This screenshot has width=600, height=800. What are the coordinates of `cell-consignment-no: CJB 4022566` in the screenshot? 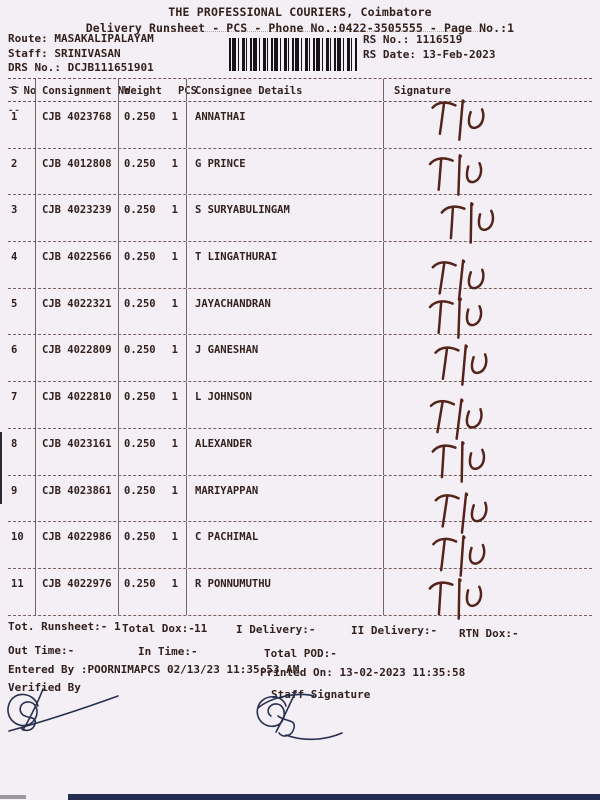 It's located at (76, 265).